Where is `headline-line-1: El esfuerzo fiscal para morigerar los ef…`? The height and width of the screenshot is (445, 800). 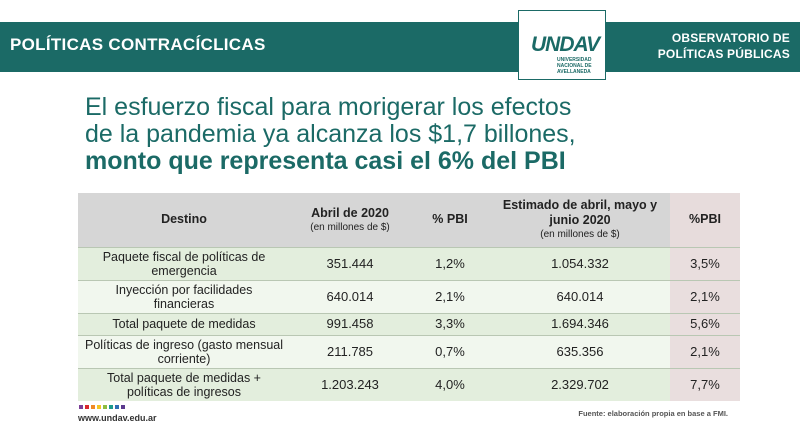 headline-line-1: El esfuerzo fiscal para morigerar los ef… is located at coordinates (328, 107).